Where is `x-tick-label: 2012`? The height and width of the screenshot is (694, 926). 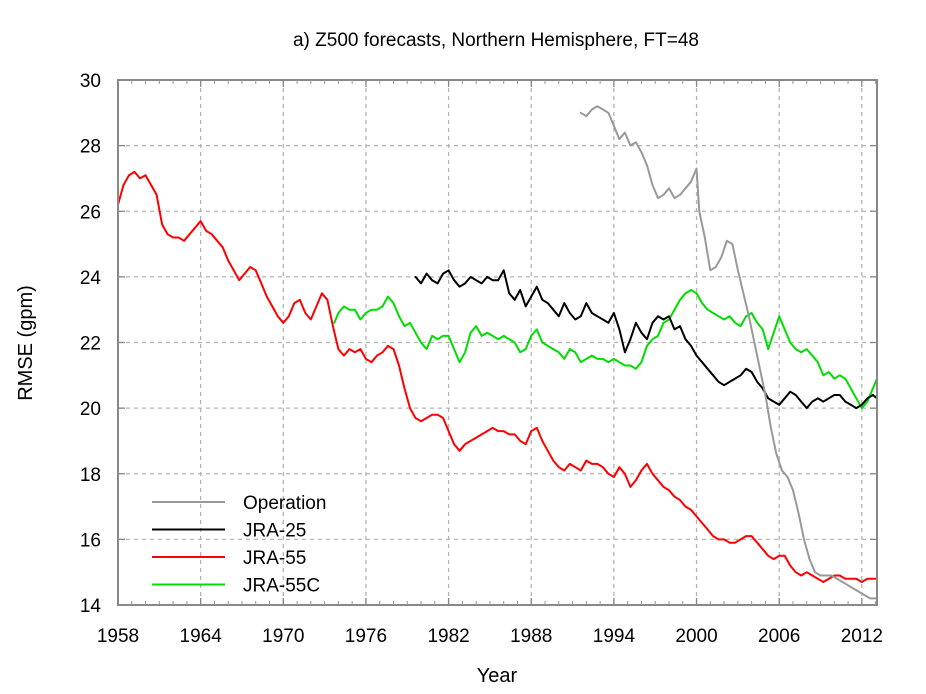 x-tick-label: 2012 is located at coordinates (862, 636).